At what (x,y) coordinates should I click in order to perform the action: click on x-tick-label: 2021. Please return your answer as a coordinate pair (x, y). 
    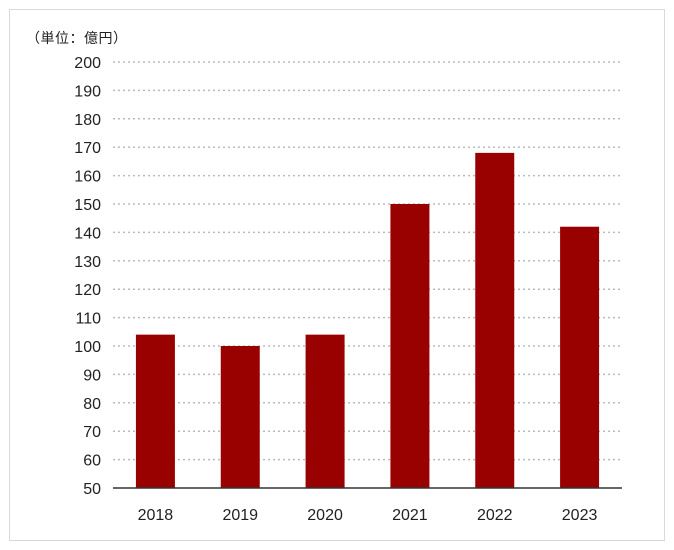
    Looking at the image, I should click on (410, 515).